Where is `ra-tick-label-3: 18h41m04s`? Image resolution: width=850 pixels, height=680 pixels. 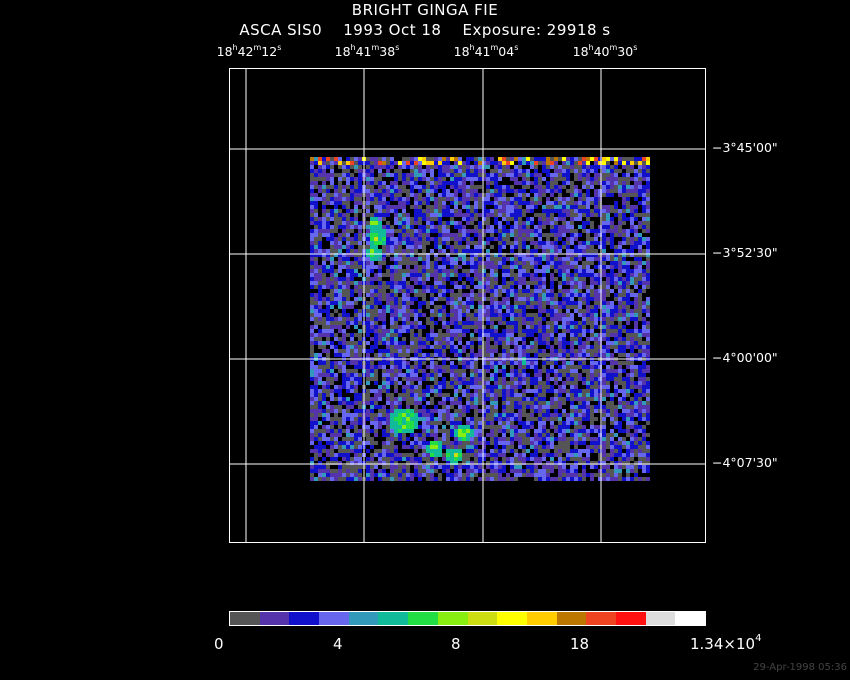 ra-tick-label-3: 18h41m04s is located at coordinates (486, 51).